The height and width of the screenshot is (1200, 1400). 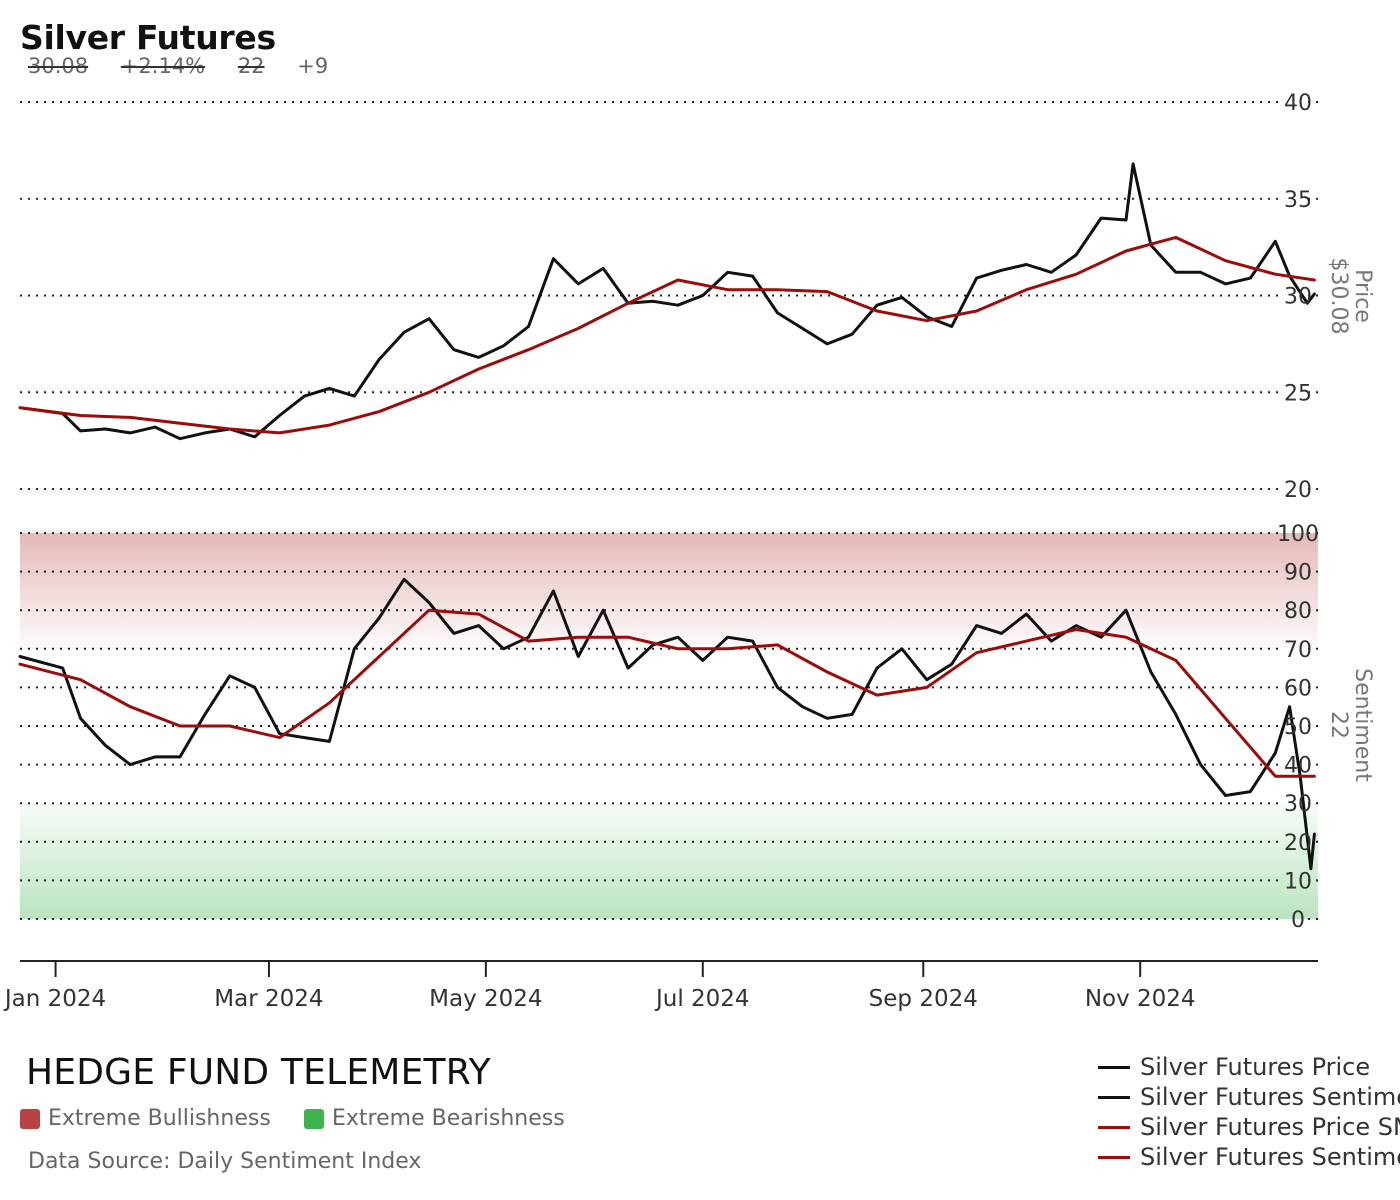 What do you see at coordinates (669, 861) in the screenshot?
I see `band-extreme-bearishness` at bounding box center [669, 861].